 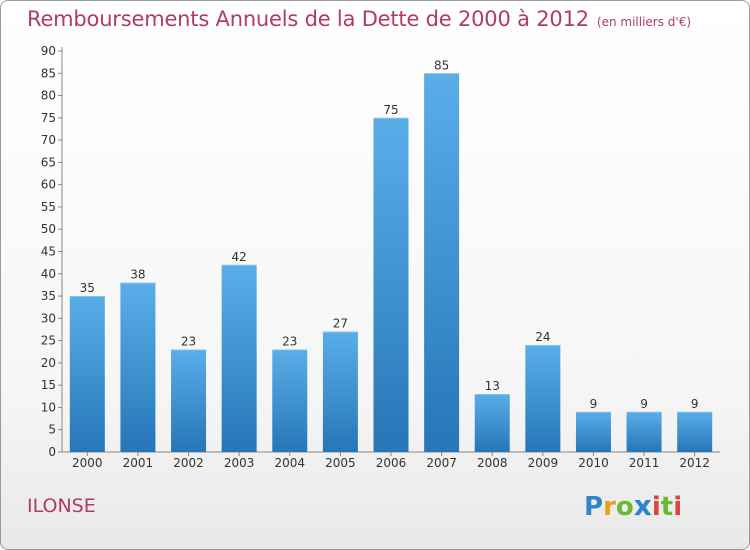 What do you see at coordinates (239, 463) in the screenshot?
I see `x-tick-label: 2003` at bounding box center [239, 463].